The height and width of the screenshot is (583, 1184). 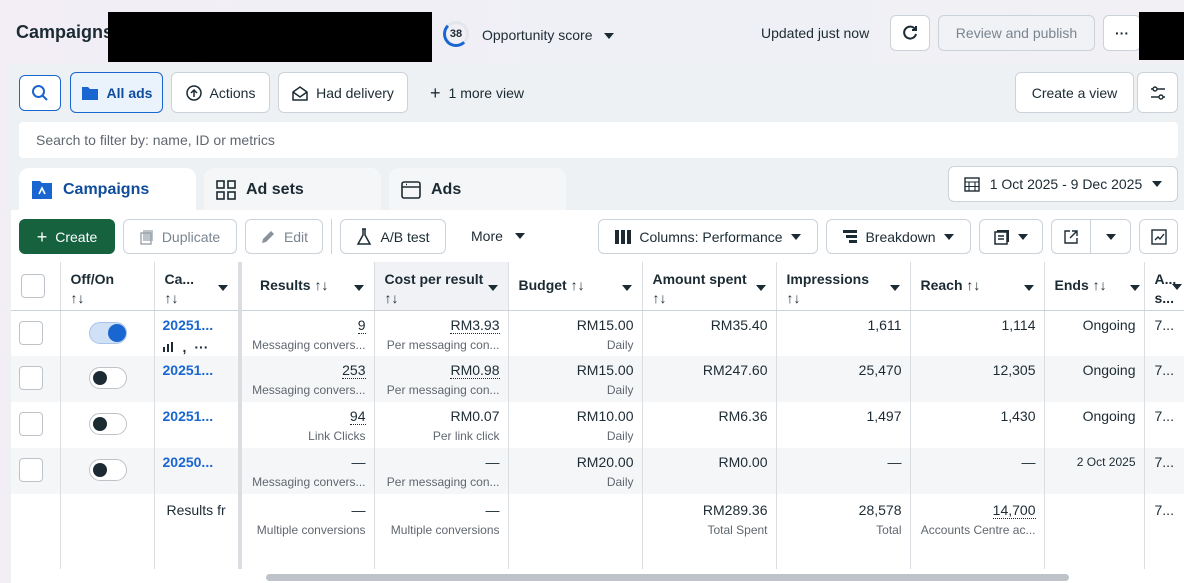 I want to click on totals-cost-cell: — Multiple conversions, so click(x=441, y=531).